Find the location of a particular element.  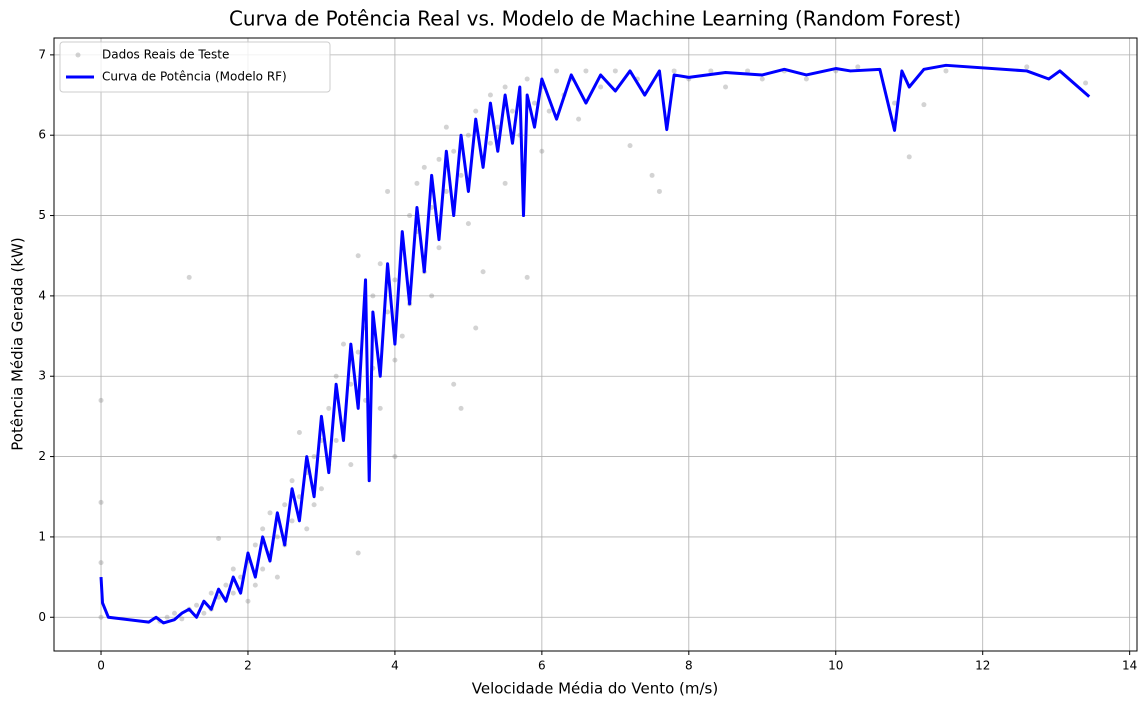

x-tick-label: 2 is located at coordinates (248, 666).